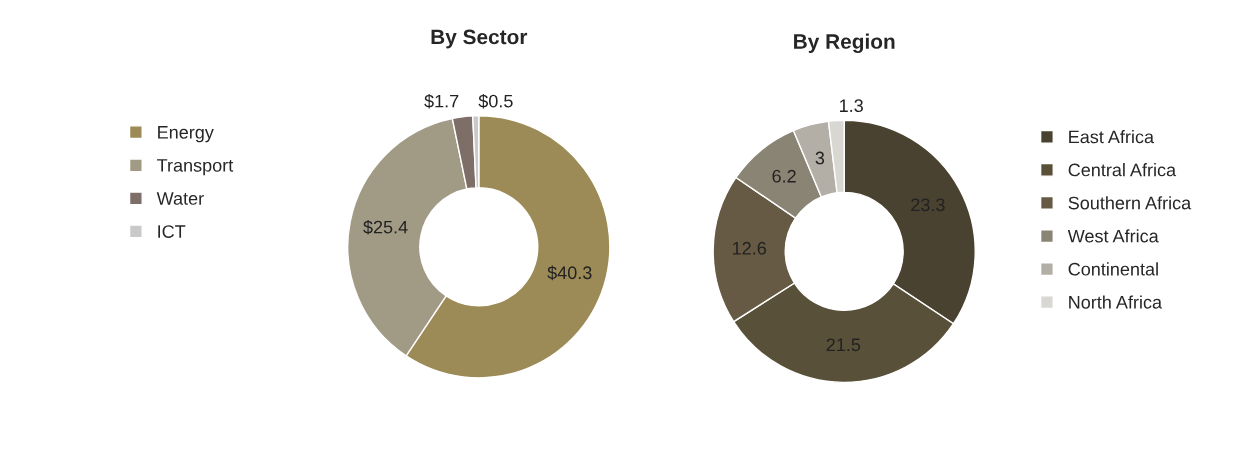 This screenshot has width=1260, height=457. What do you see at coordinates (195, 167) in the screenshot?
I see `legend-label: Transport` at bounding box center [195, 167].